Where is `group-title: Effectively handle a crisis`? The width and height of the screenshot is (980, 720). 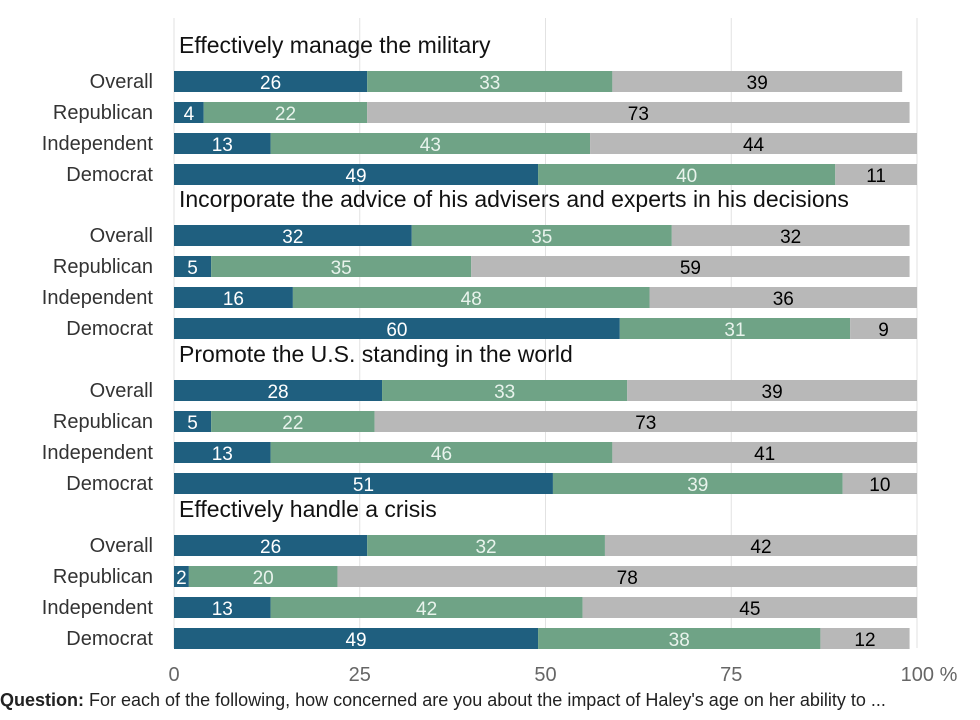 group-title: Effectively handle a crisis is located at coordinates (308, 509).